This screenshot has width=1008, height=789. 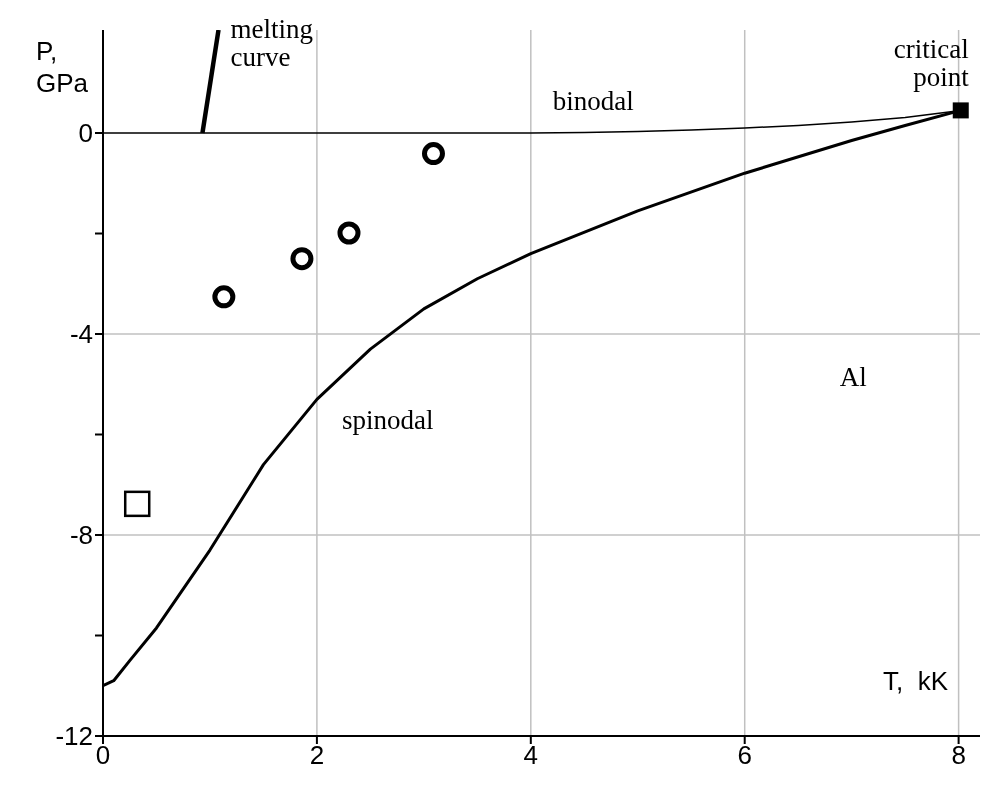 I want to click on annotation: Al, so click(x=853, y=377).